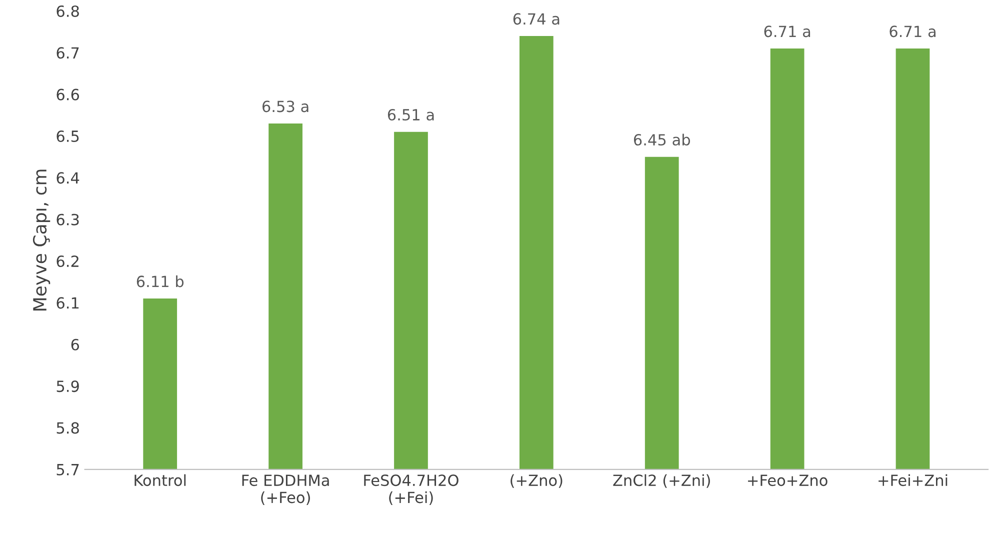 This screenshot has width=998, height=549. What do you see at coordinates (160, 281) in the screenshot?
I see `data-label: 6.11 b` at bounding box center [160, 281].